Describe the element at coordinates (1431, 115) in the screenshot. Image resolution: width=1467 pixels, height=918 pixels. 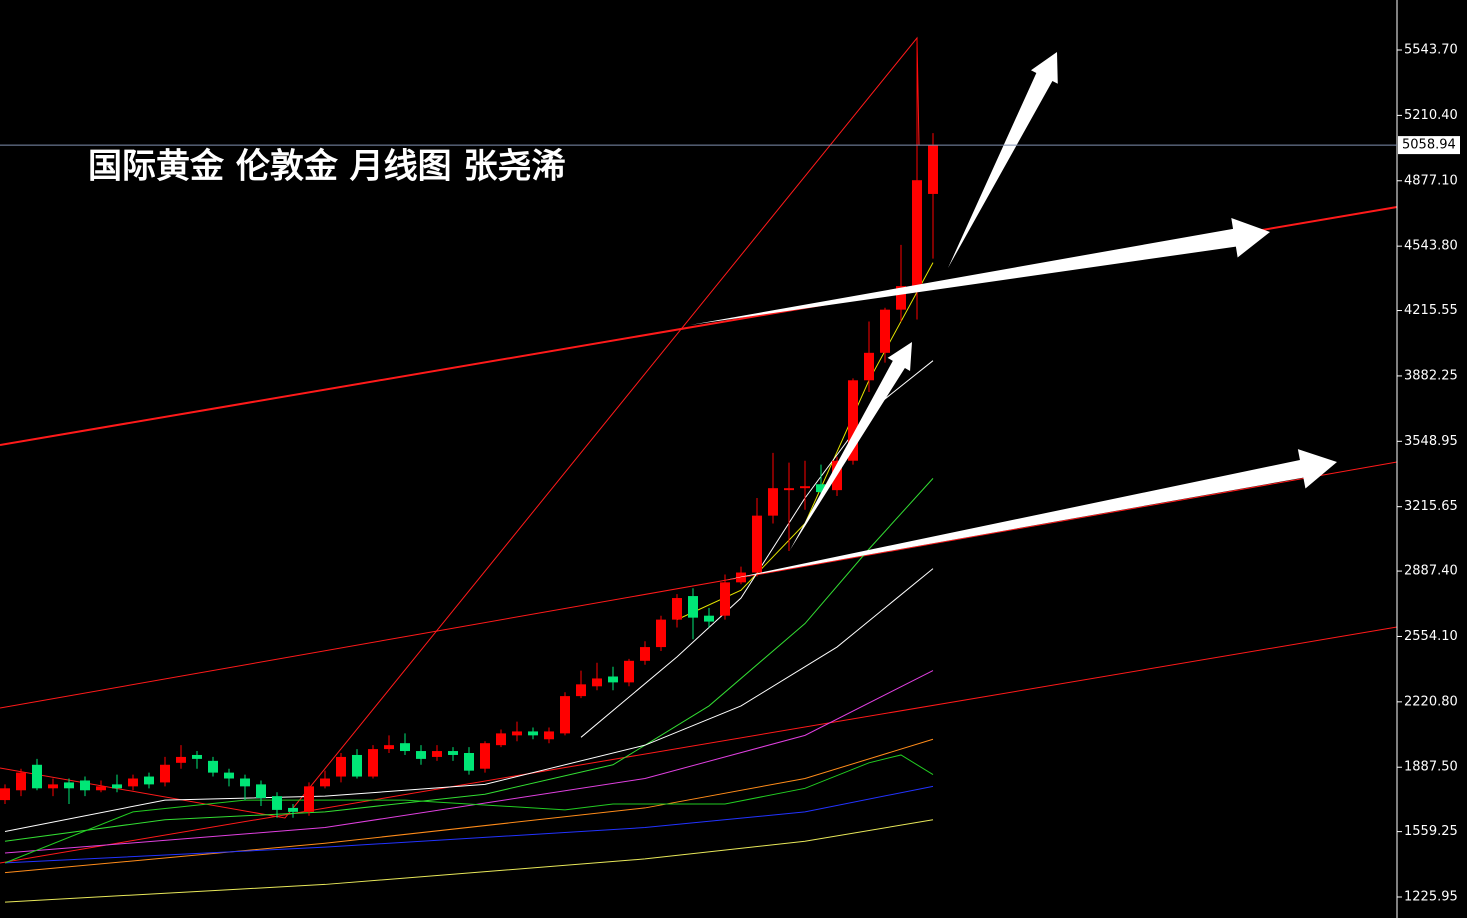
I see `y-tick-label: 5210.40` at that location.